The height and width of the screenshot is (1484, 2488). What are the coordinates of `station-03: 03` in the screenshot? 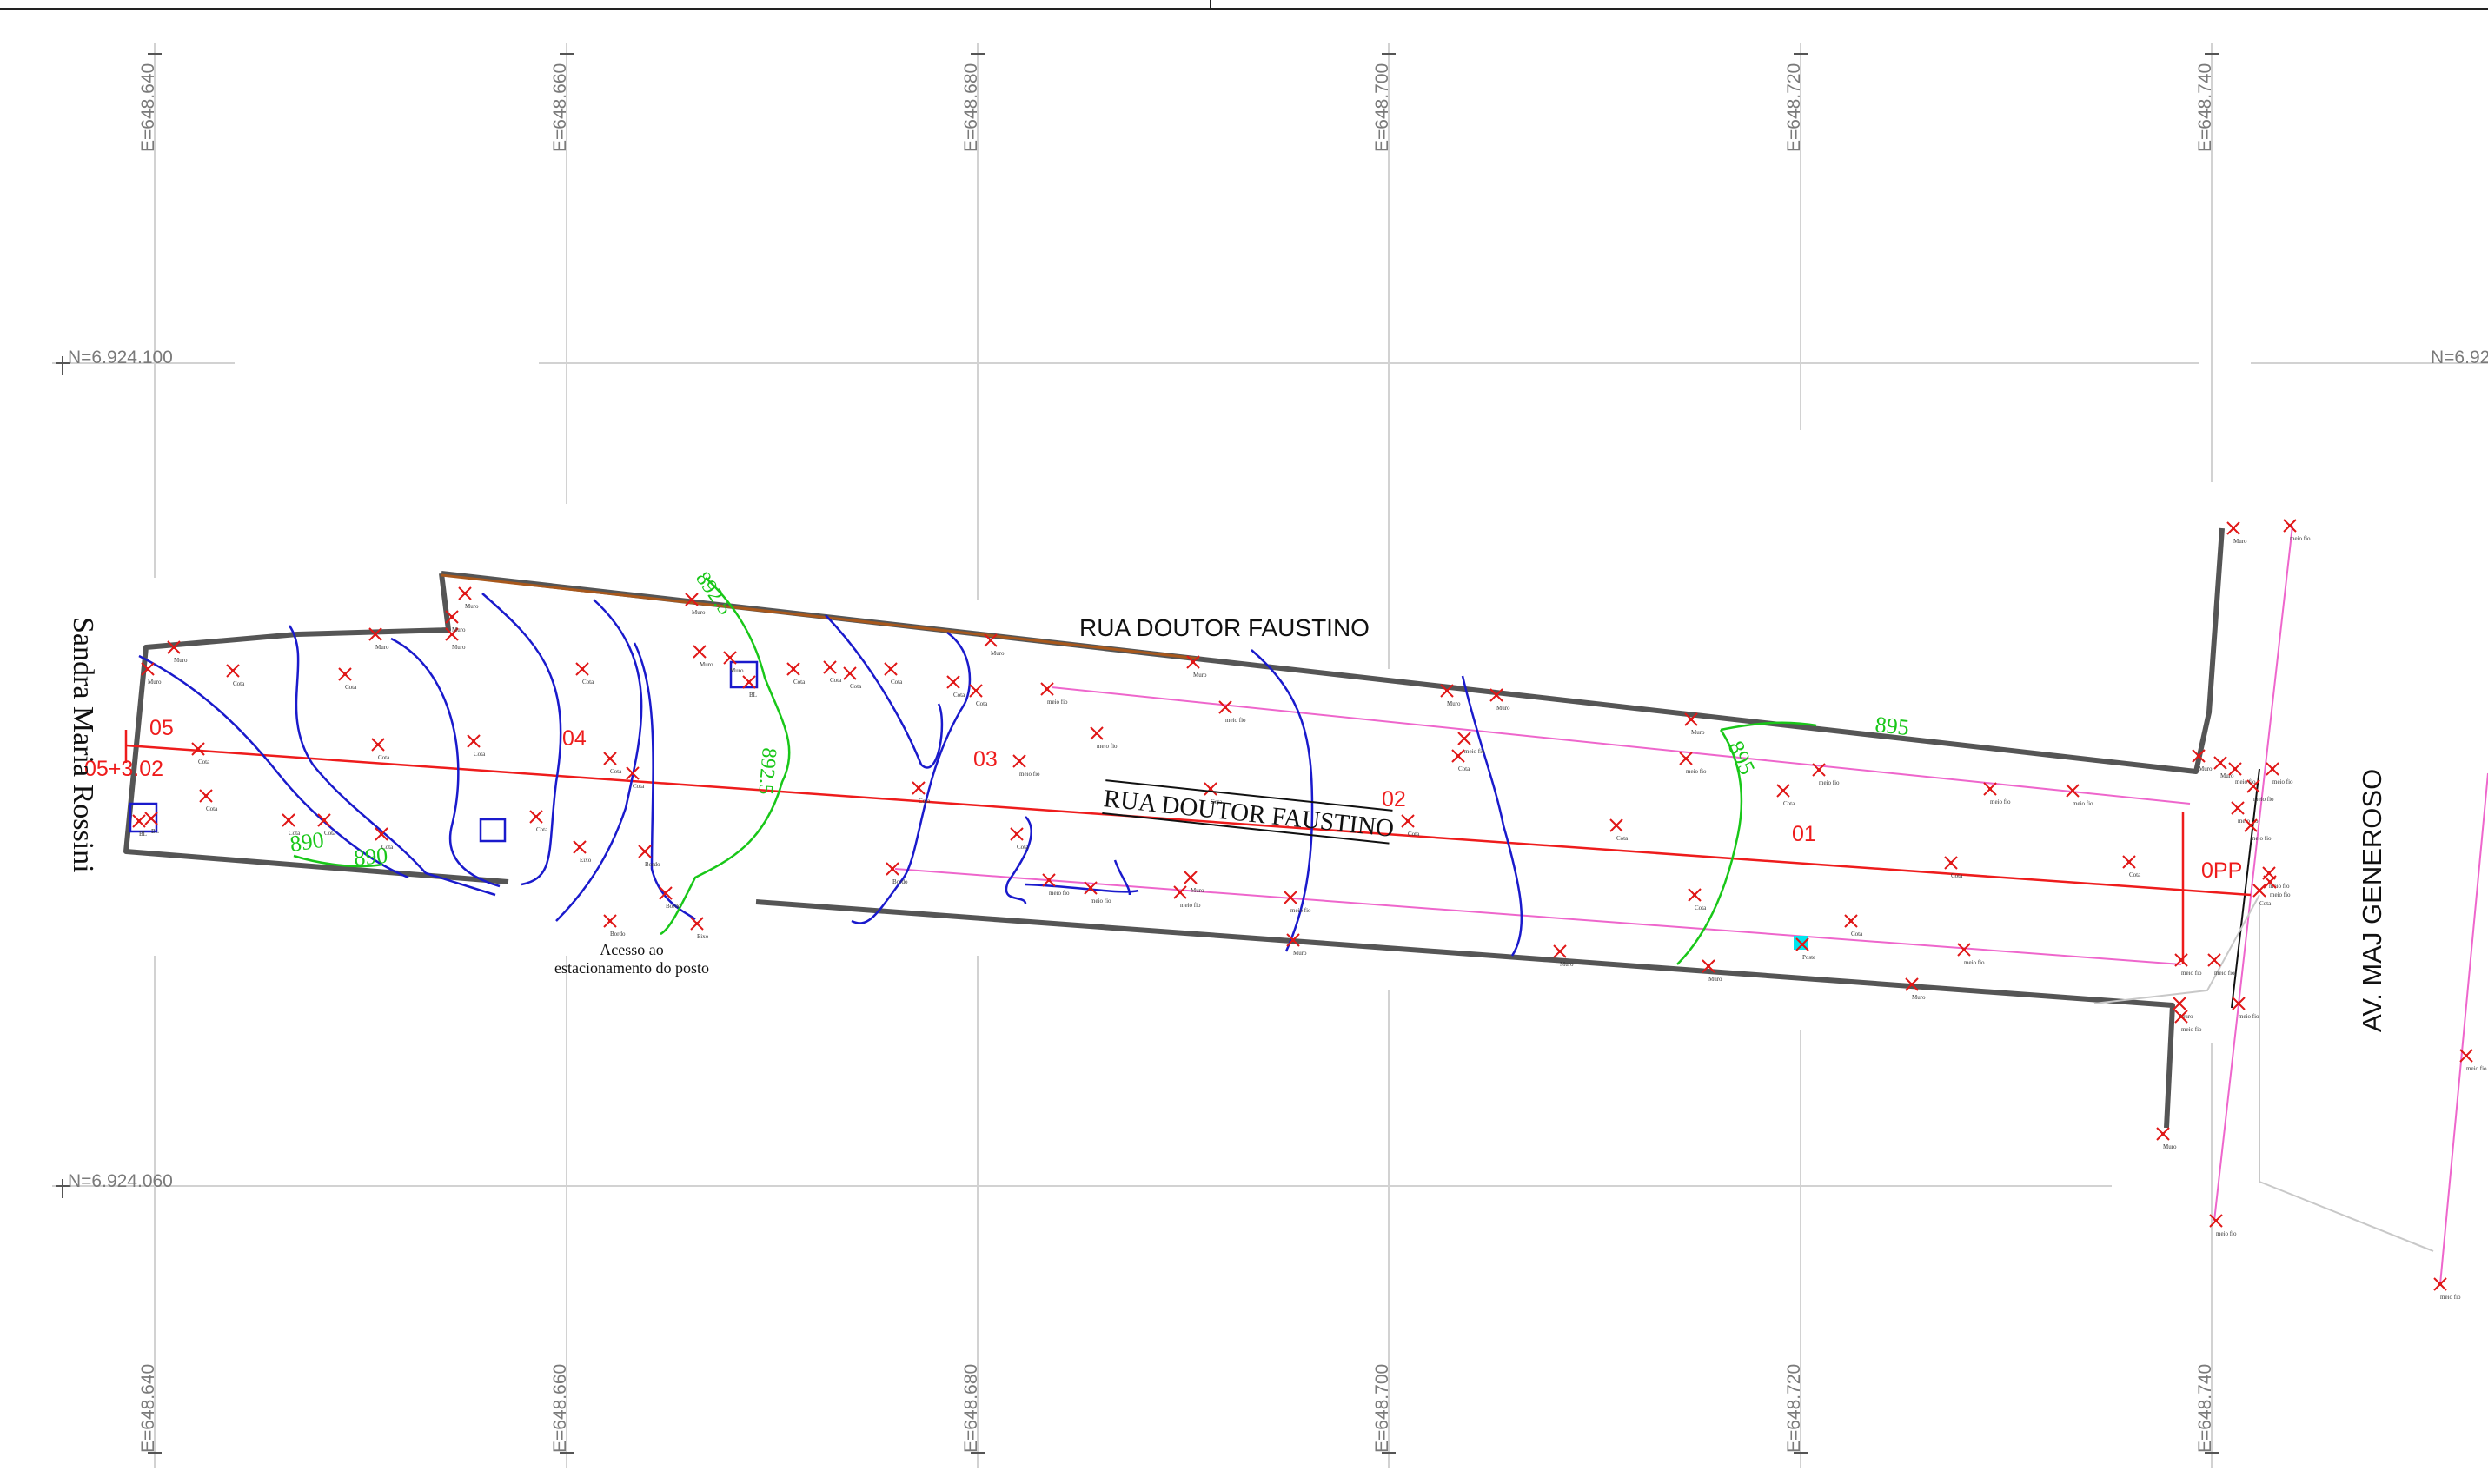 It's located at (985, 759).